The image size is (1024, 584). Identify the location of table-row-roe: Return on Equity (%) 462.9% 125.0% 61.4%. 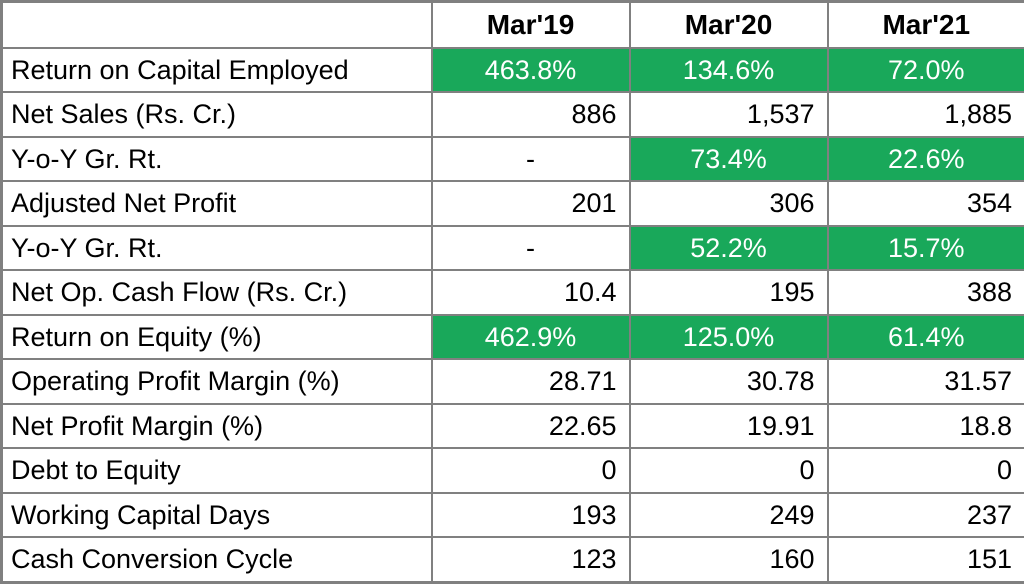
(512, 337).